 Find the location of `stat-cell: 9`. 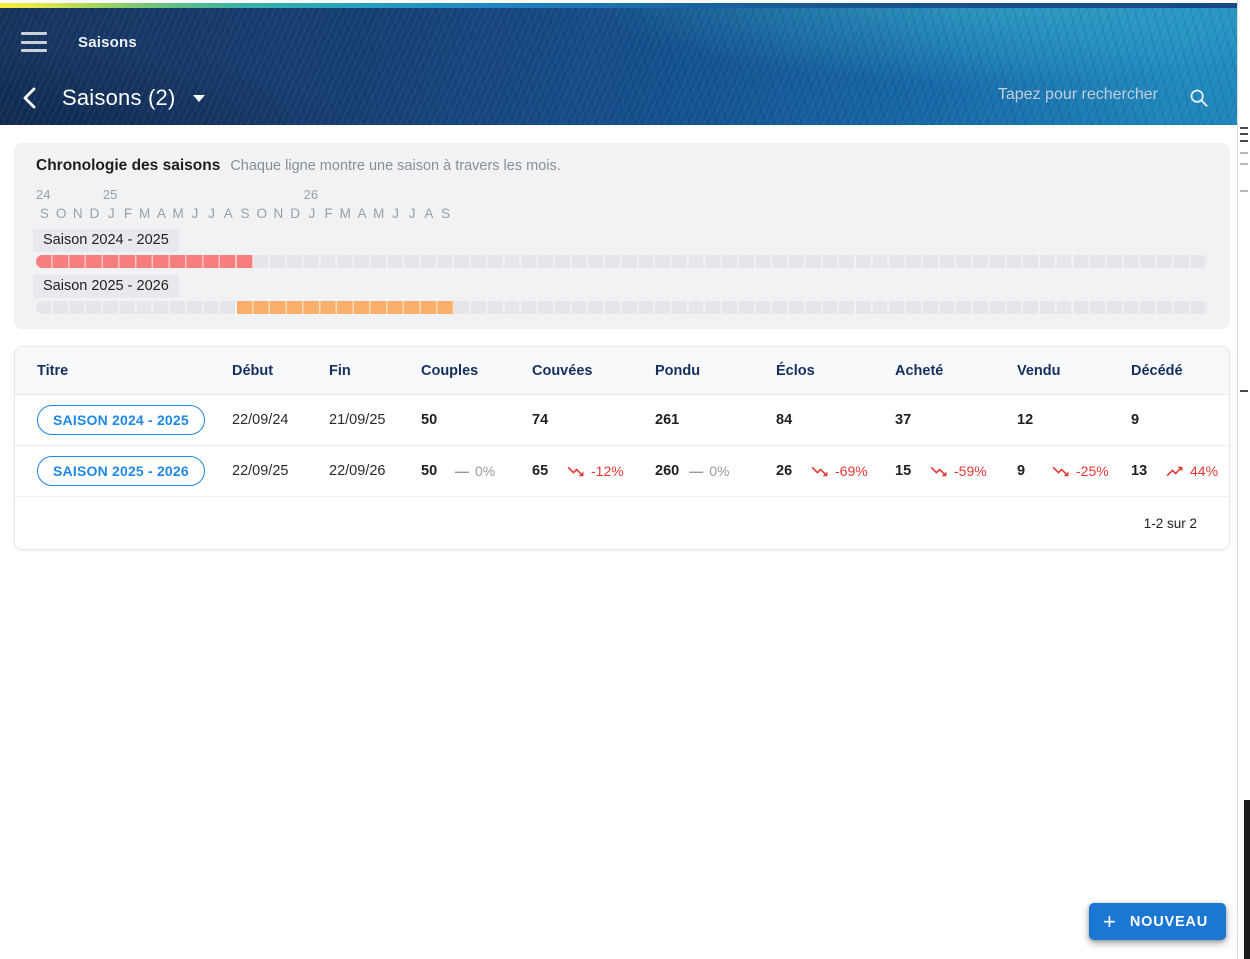

stat-cell: 9 is located at coordinates (1169, 420).